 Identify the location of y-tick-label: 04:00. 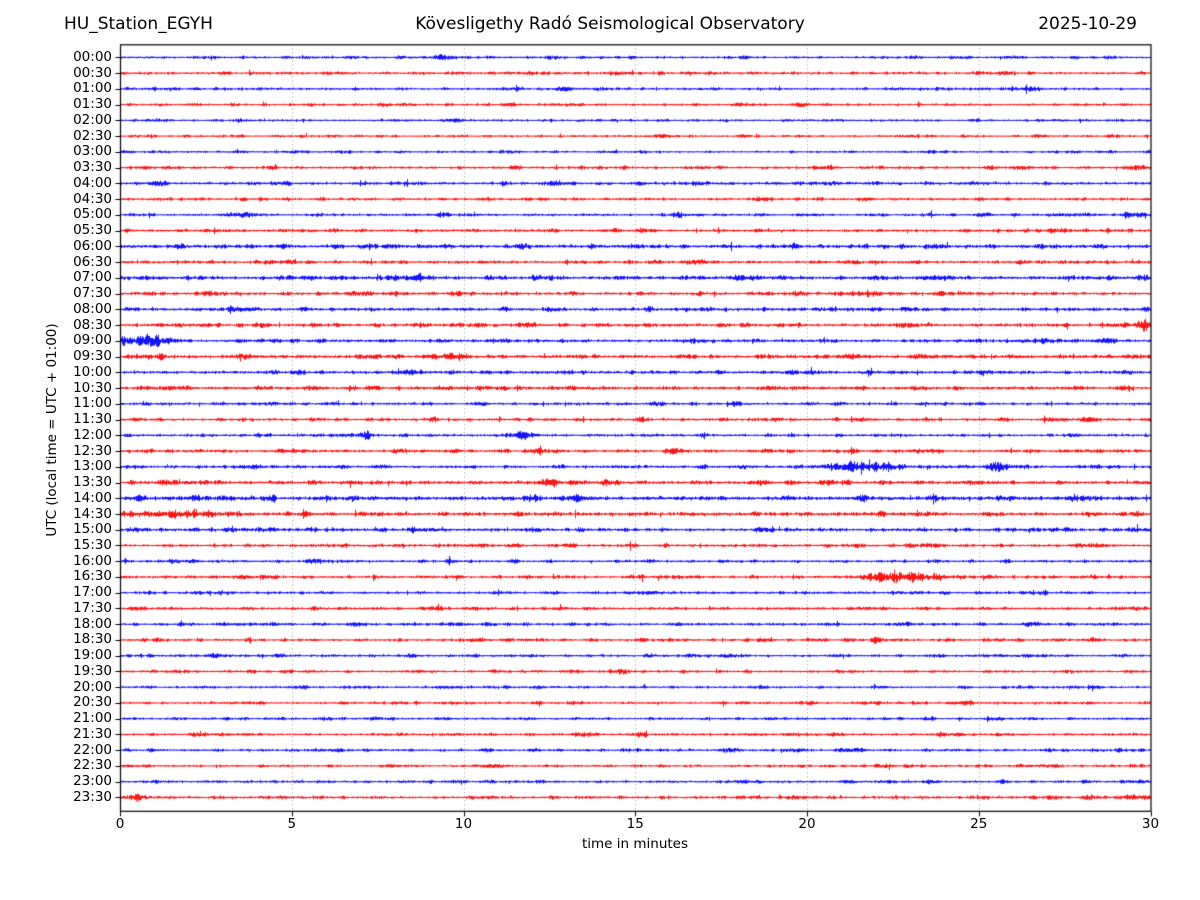
(92, 182).